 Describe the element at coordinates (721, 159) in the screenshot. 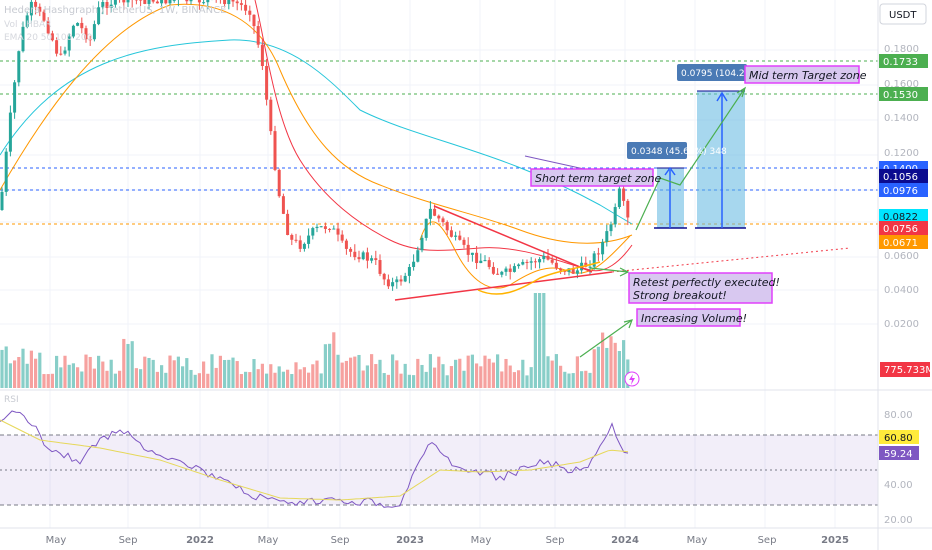

I see `mid-target-zone` at that location.